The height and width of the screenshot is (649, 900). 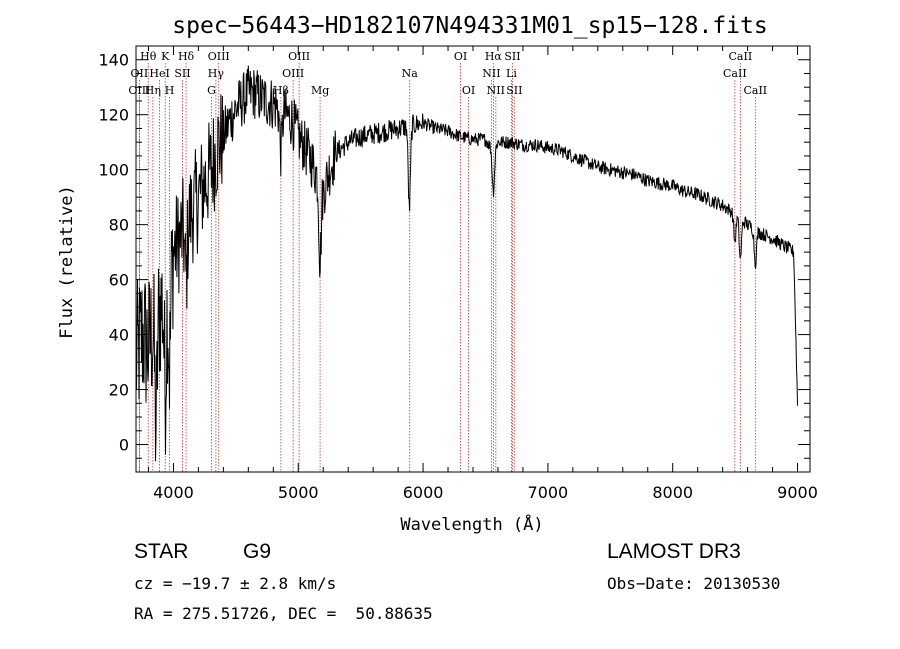 What do you see at coordinates (124, 445) in the screenshot?
I see `y-tick-label: 0` at bounding box center [124, 445].